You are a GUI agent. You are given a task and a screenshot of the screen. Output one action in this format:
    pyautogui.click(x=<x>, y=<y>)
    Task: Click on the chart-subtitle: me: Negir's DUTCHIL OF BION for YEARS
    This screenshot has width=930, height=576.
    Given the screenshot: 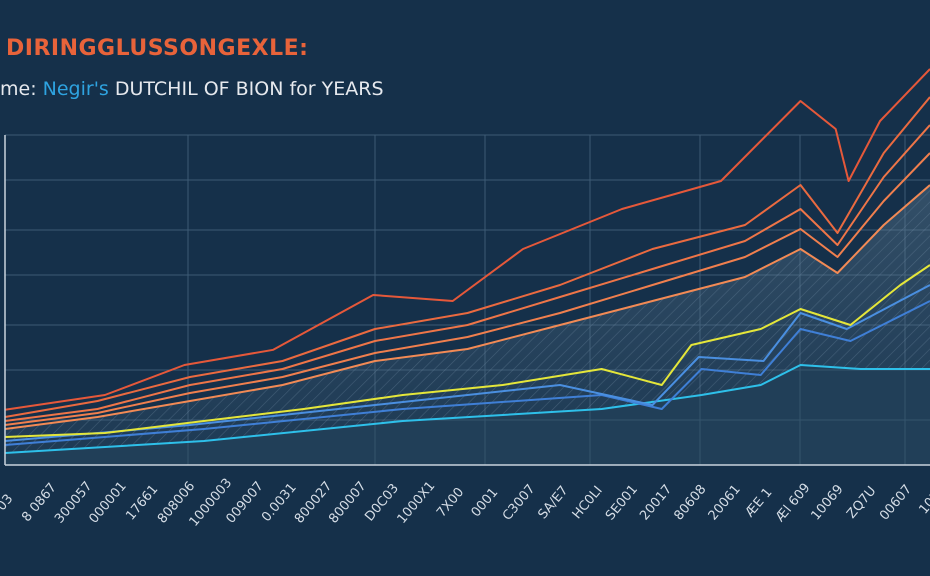 What is the action you would take?
    pyautogui.click(x=192, y=89)
    